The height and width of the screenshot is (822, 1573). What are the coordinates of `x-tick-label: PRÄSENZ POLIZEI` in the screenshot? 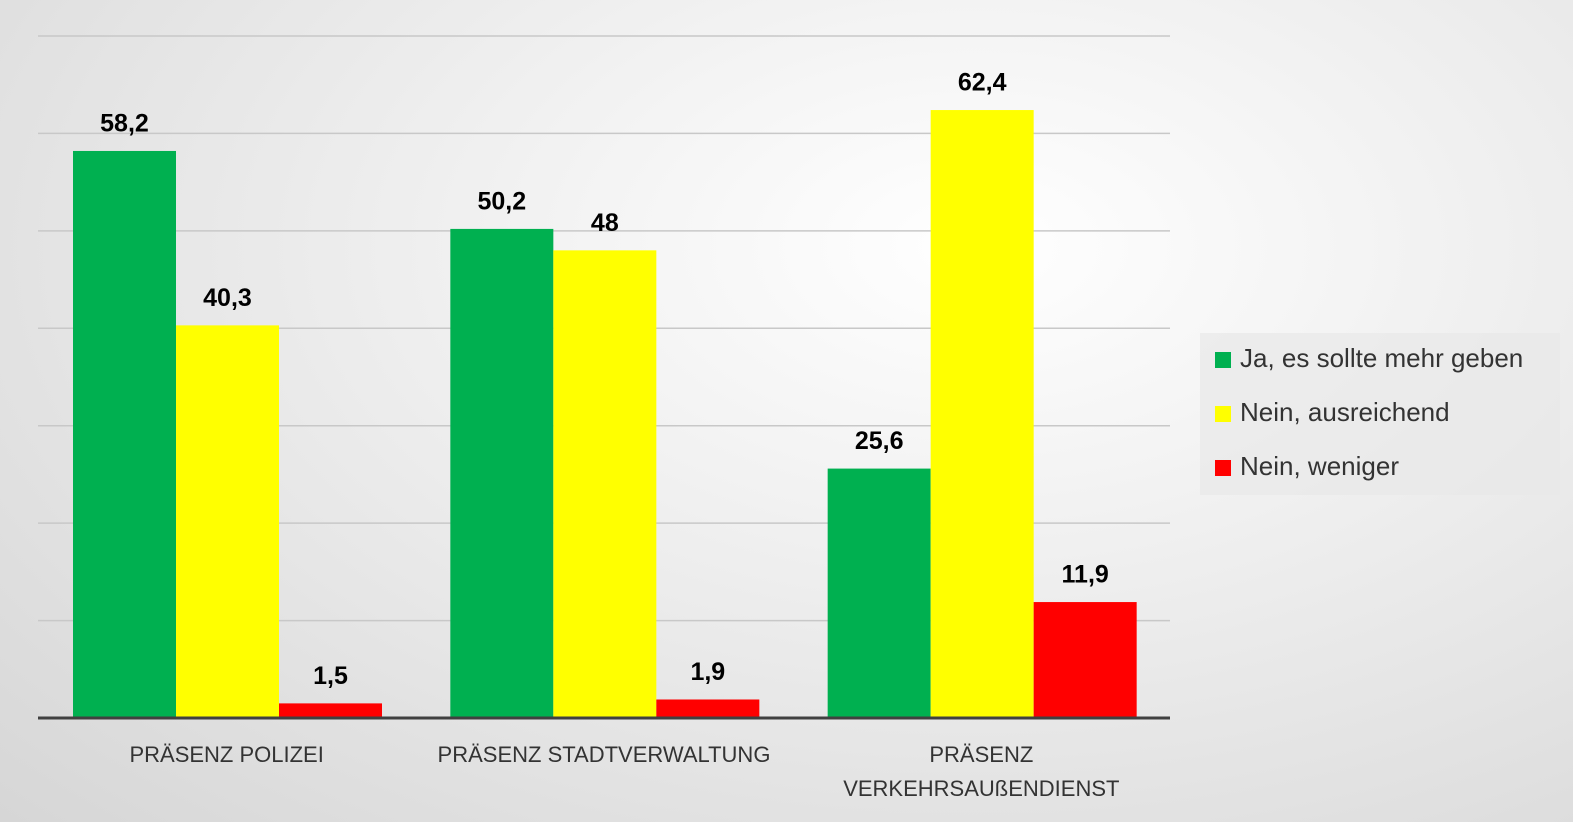 It's located at (226, 754).